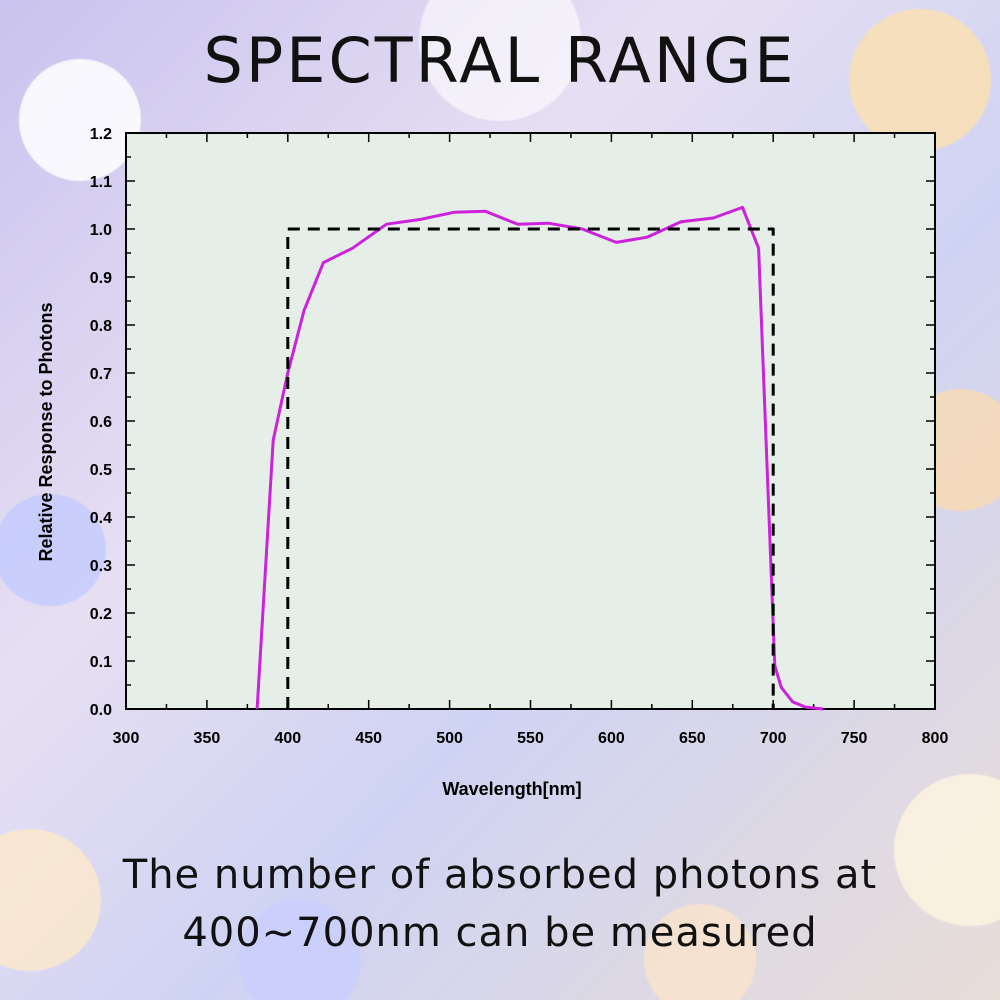 Image resolution: width=1000 pixels, height=1000 pixels. I want to click on y-tick-label: 0.0, so click(101, 710).